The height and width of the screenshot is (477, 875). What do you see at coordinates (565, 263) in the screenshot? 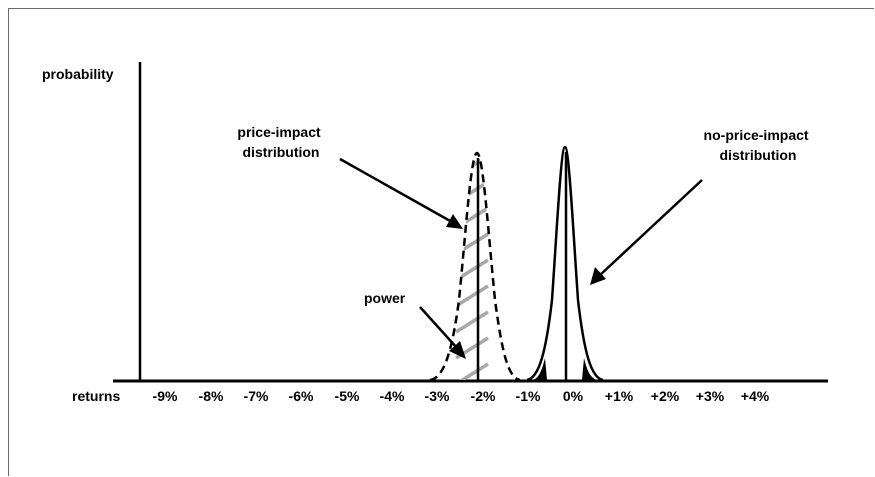
I see `no-price-impact-curve` at bounding box center [565, 263].